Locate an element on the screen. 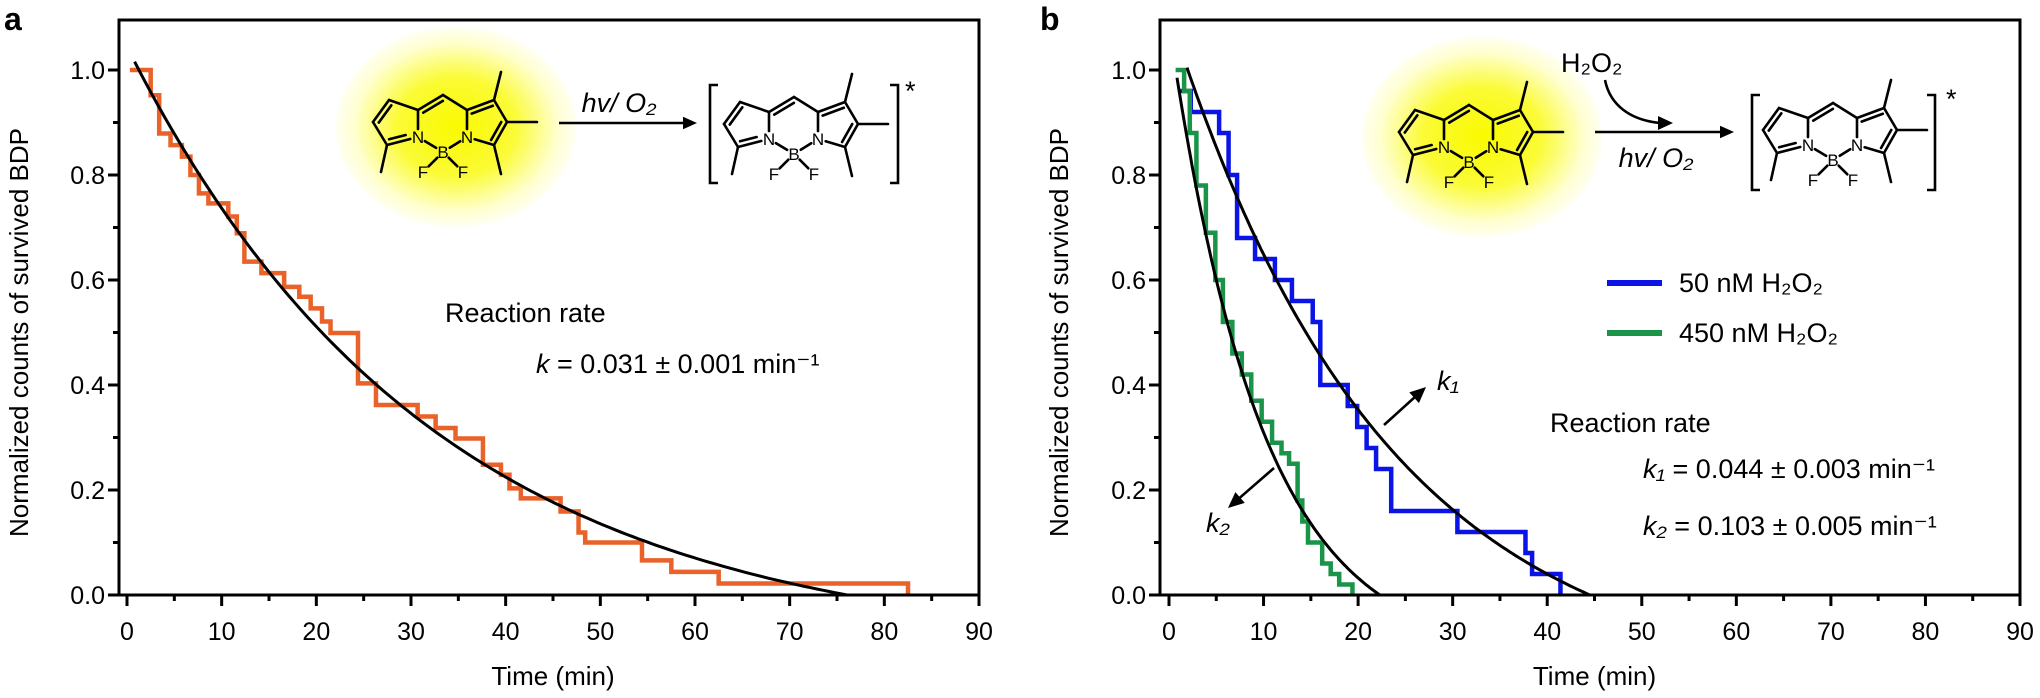  x-tick-label: 0 is located at coordinates (1169, 632).